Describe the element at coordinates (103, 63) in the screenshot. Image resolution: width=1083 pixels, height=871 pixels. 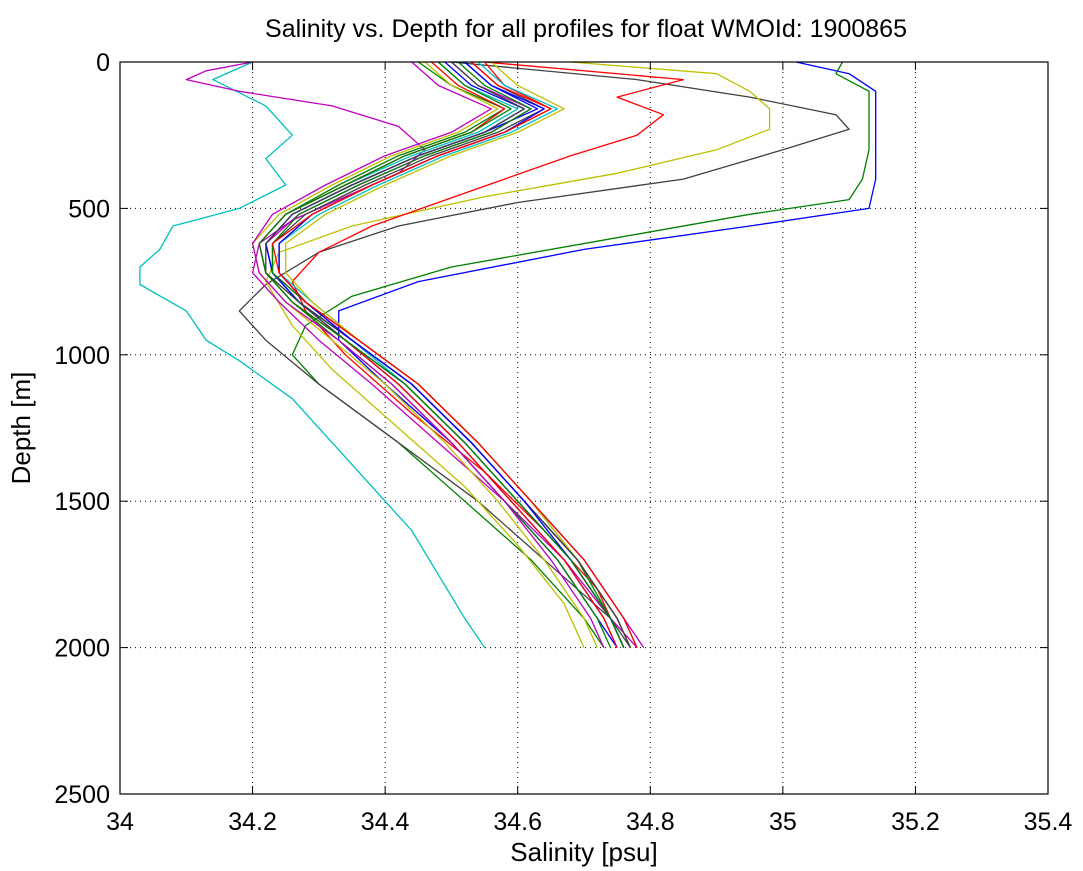
I see `y-tick-label: 0` at that location.